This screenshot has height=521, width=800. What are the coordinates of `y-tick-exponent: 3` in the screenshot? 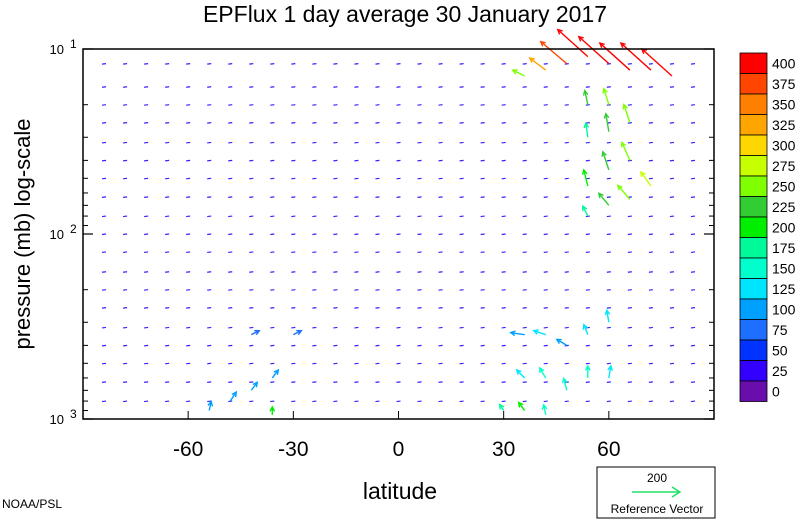 It's located at (73, 414).